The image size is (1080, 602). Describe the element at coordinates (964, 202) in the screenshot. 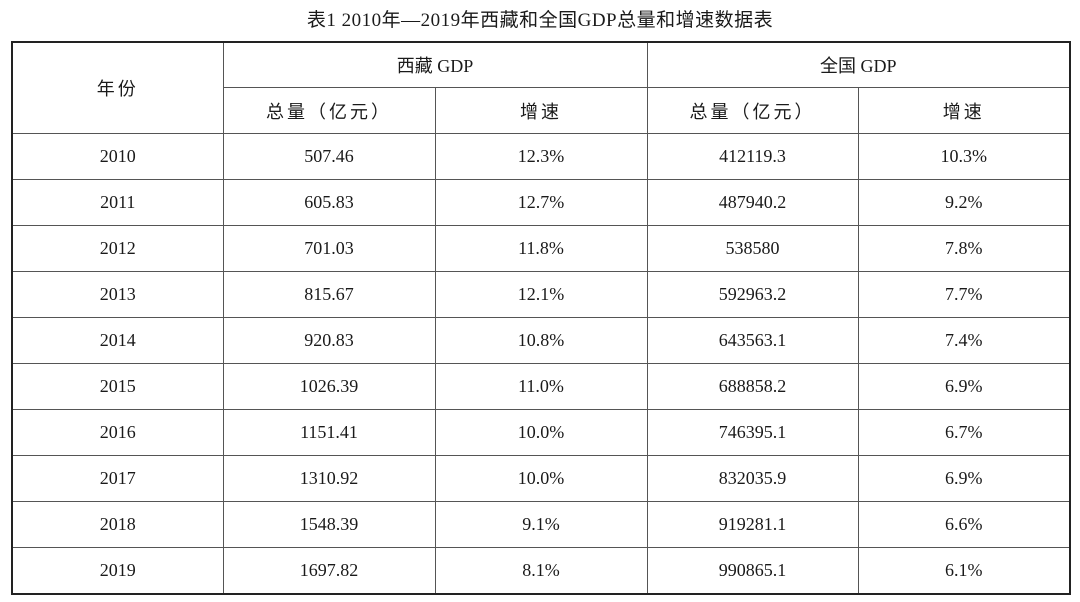

I see `cell-national-growth: 9.2%` at that location.